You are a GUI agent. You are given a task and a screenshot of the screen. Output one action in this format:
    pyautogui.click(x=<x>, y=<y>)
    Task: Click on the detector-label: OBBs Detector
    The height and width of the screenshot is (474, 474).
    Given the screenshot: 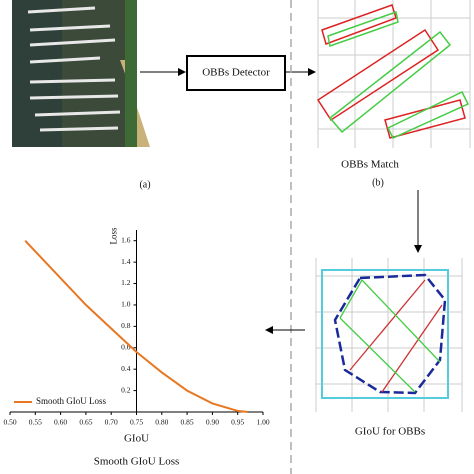 What is the action you would take?
    pyautogui.click(x=236, y=73)
    